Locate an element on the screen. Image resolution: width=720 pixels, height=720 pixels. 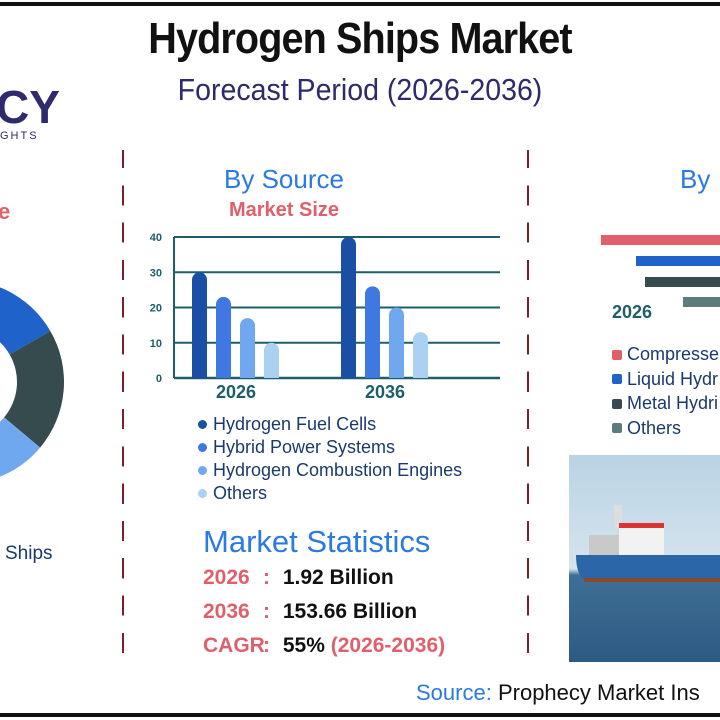
ship-photo is located at coordinates (644, 558).